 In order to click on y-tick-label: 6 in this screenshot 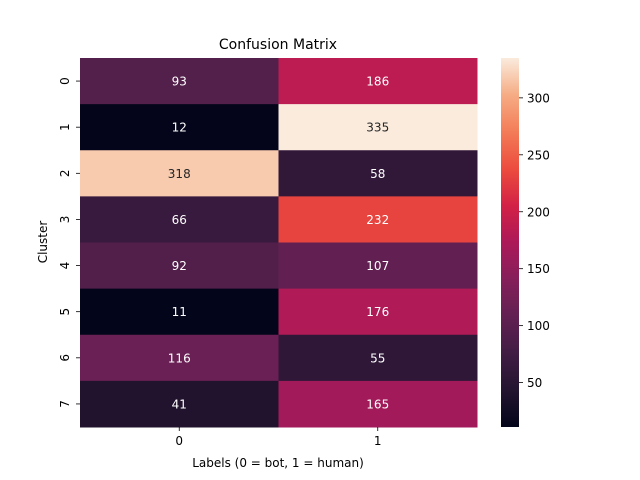, I will do `click(65, 358)`.